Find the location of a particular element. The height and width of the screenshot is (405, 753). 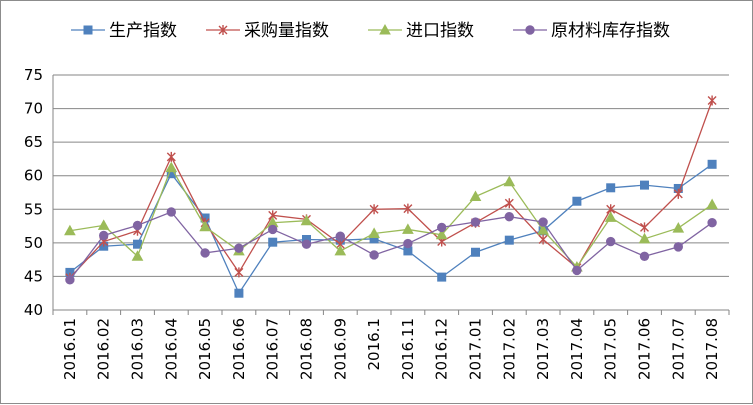

legend-label: 原材料库存指数 is located at coordinates (610, 31).